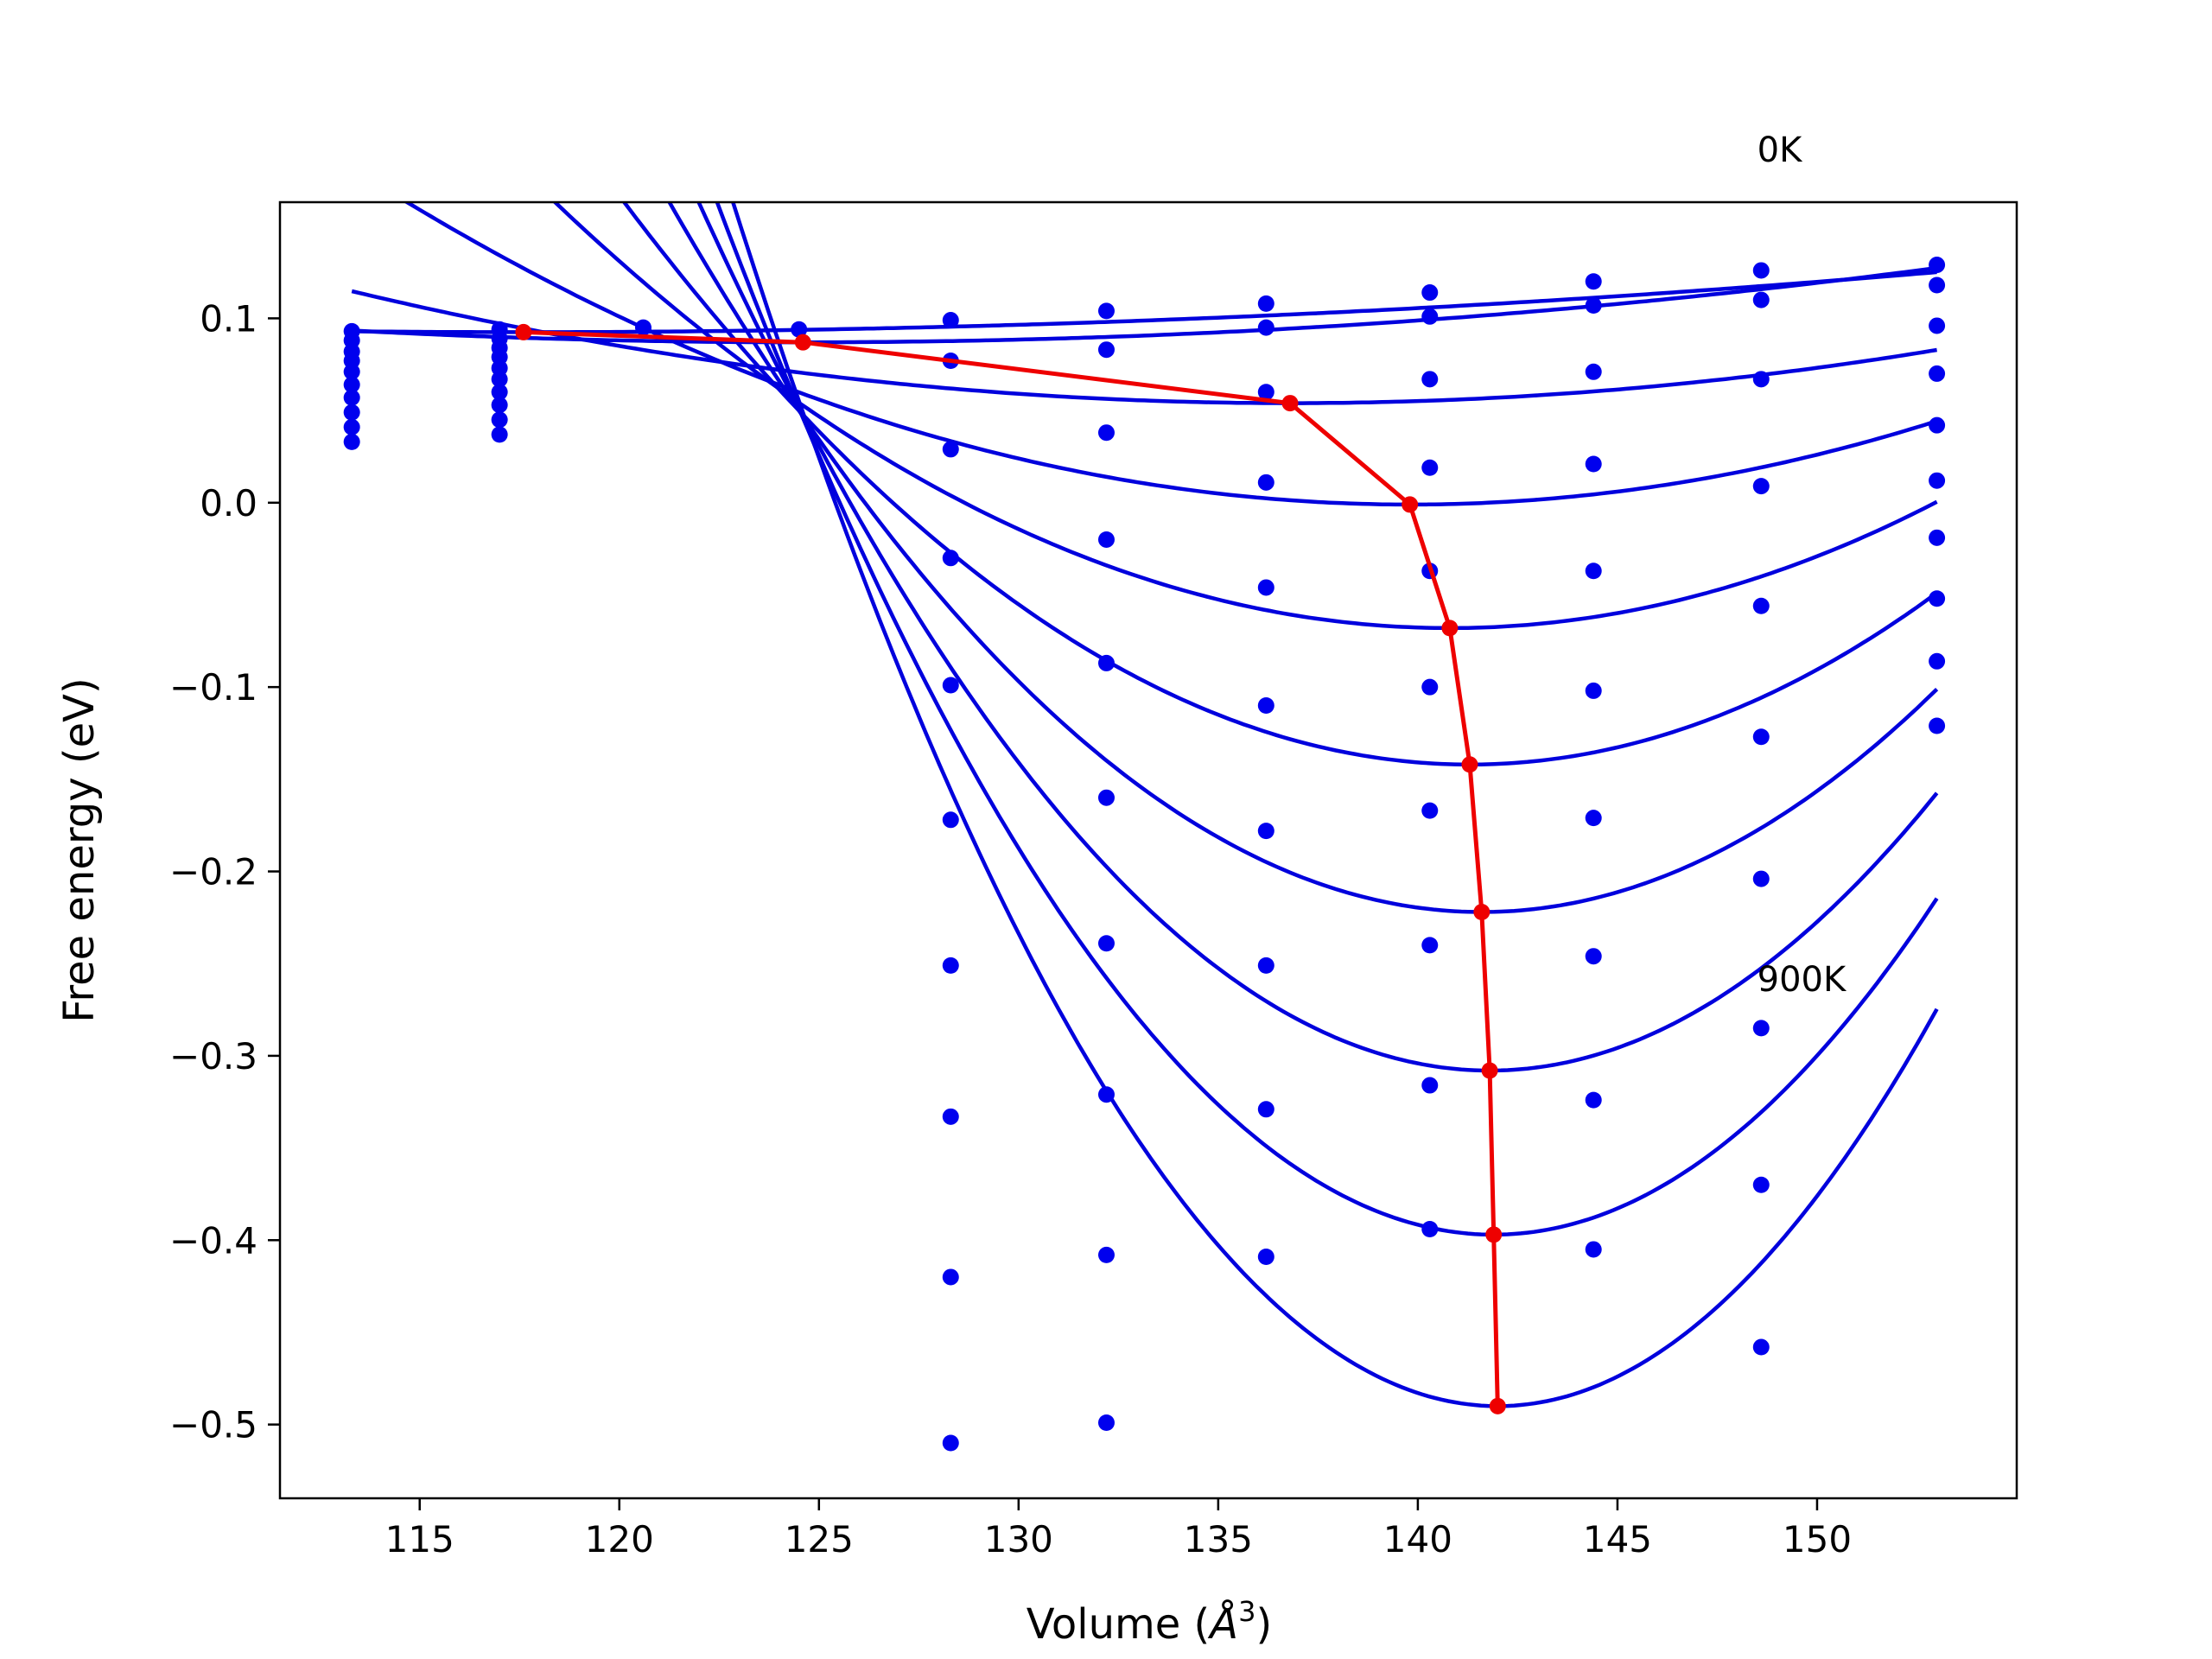  Describe the element at coordinates (229, 503) in the screenshot. I see `y-tick-label: 0.0` at that location.